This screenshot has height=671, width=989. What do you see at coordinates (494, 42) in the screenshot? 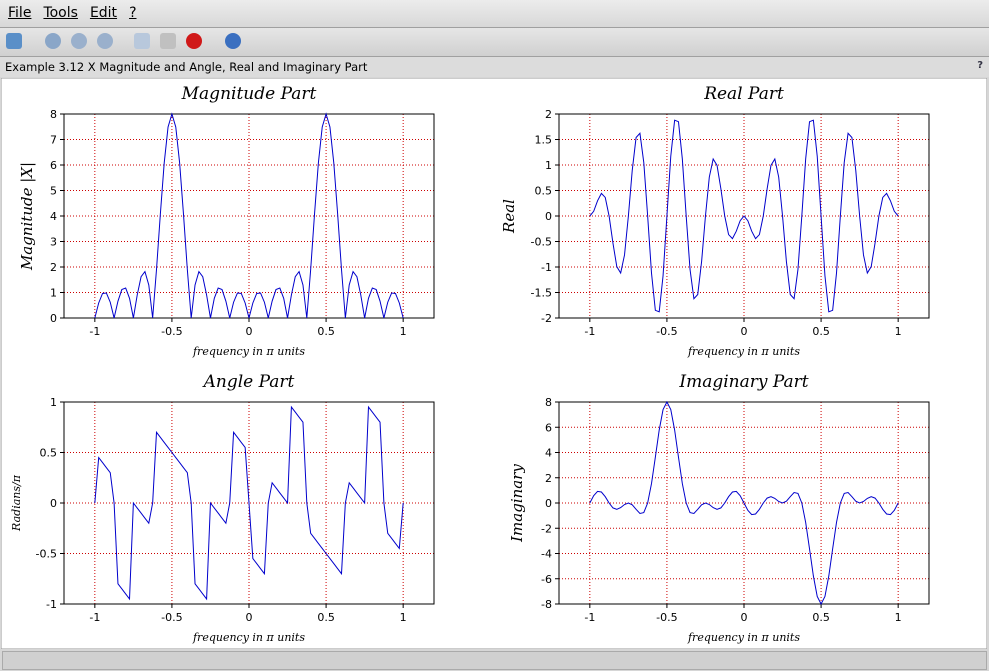
I see `toolbar` at bounding box center [494, 42].